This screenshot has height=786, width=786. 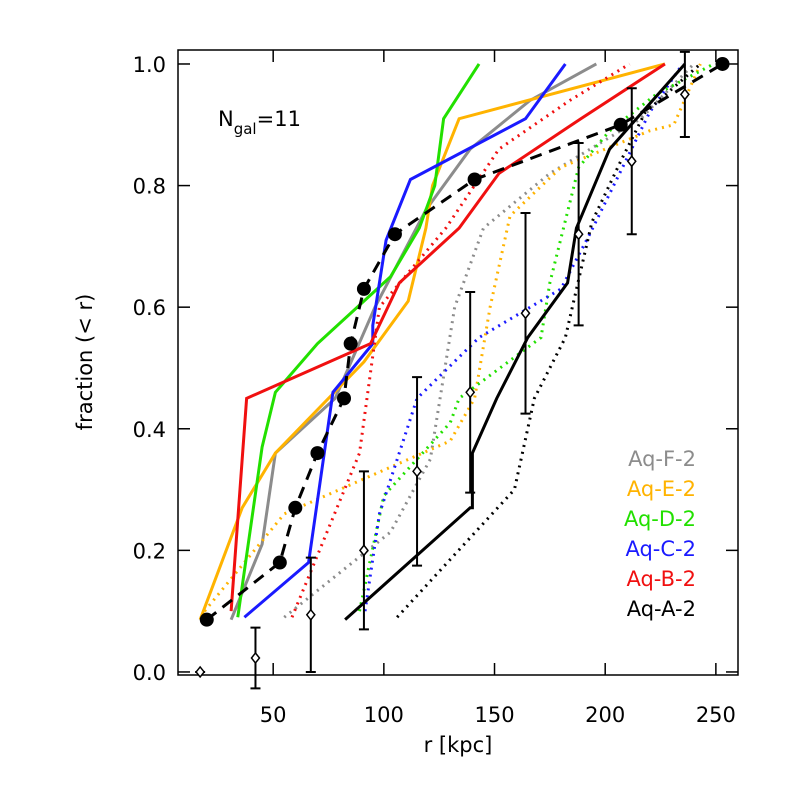 I want to click on x-tick-label: 200, so click(x=605, y=715).